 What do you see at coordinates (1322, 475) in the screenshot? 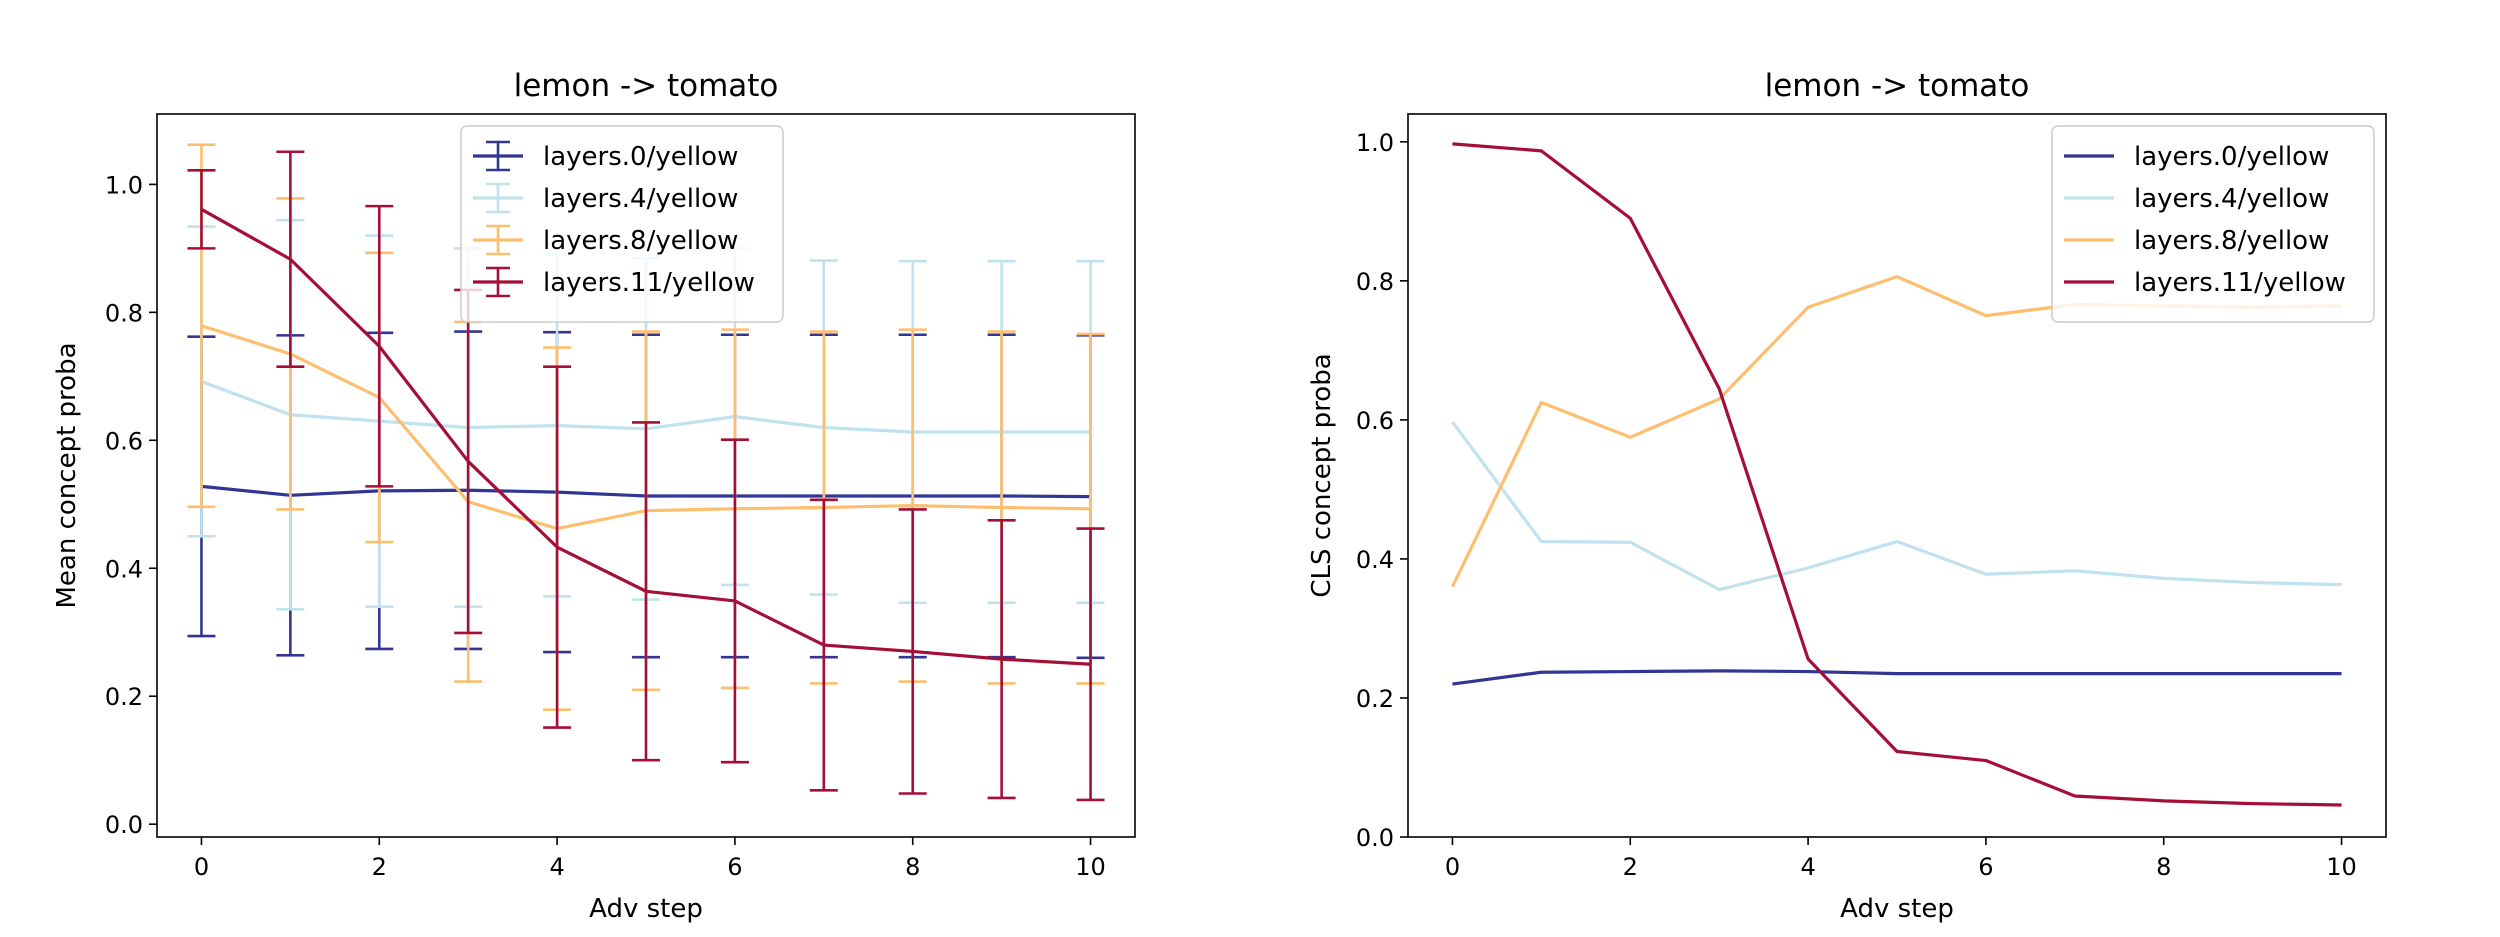
I see `y-axis-label: CLS concept proba` at bounding box center [1322, 475].